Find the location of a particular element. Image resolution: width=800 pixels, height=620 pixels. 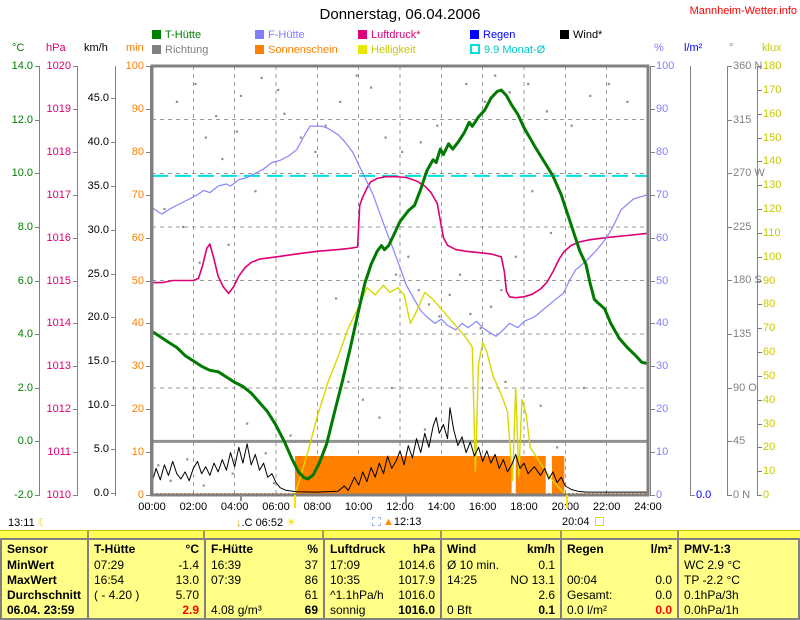

axis-sunminutes-tick-label: 80 is located at coordinates (137, 152).